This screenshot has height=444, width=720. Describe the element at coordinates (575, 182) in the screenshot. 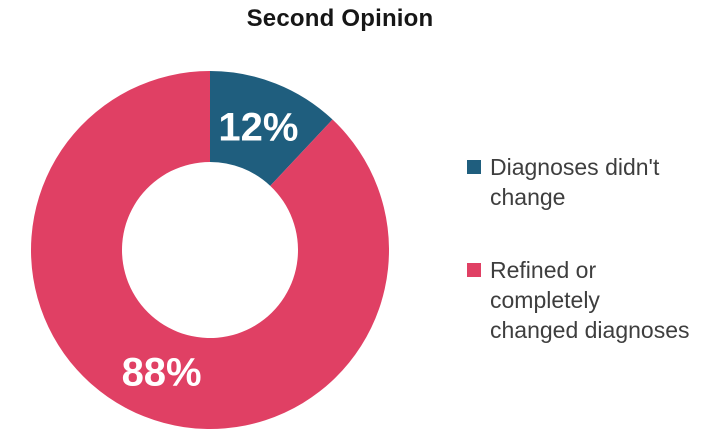

I see `legend-label: Diagnoses didn't change` at that location.